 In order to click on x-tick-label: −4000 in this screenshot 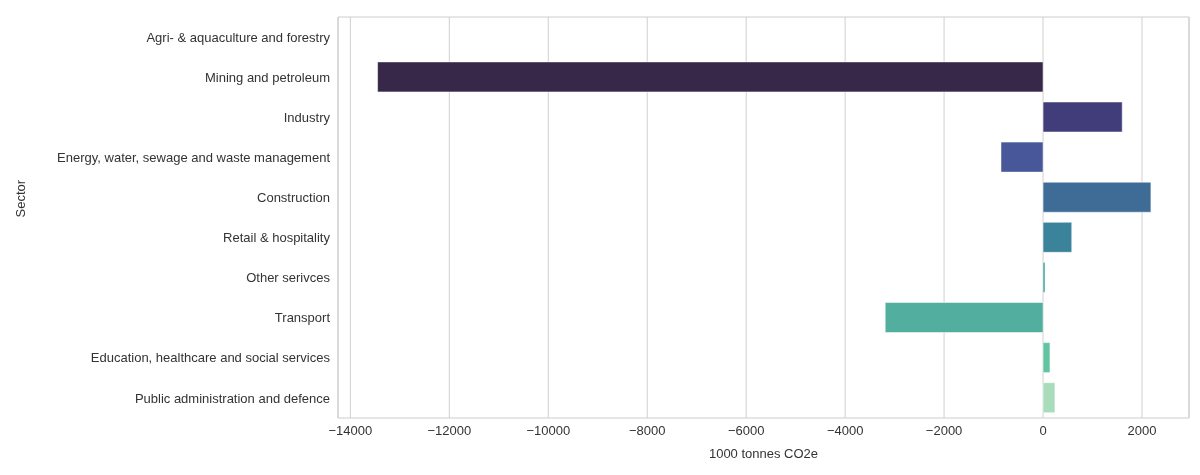, I will do `click(845, 431)`.